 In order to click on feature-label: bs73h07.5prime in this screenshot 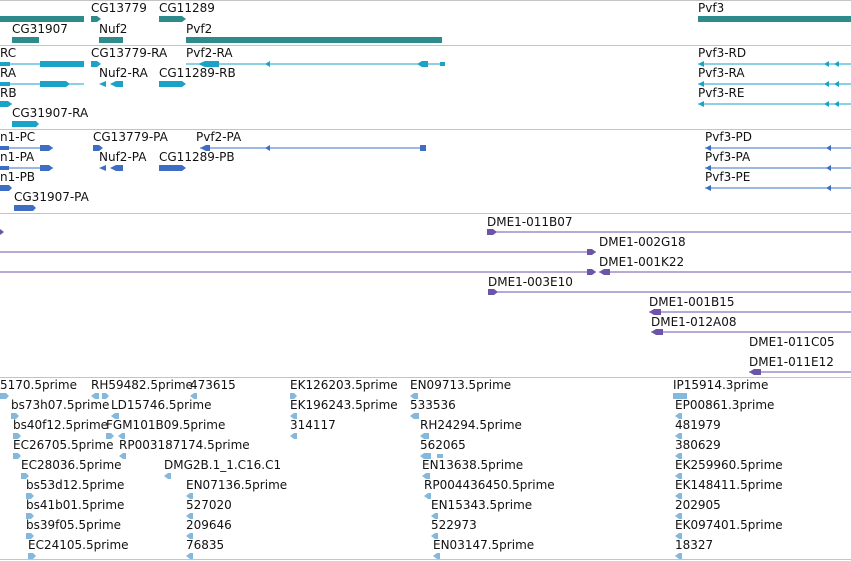, I will do `click(60, 405)`.